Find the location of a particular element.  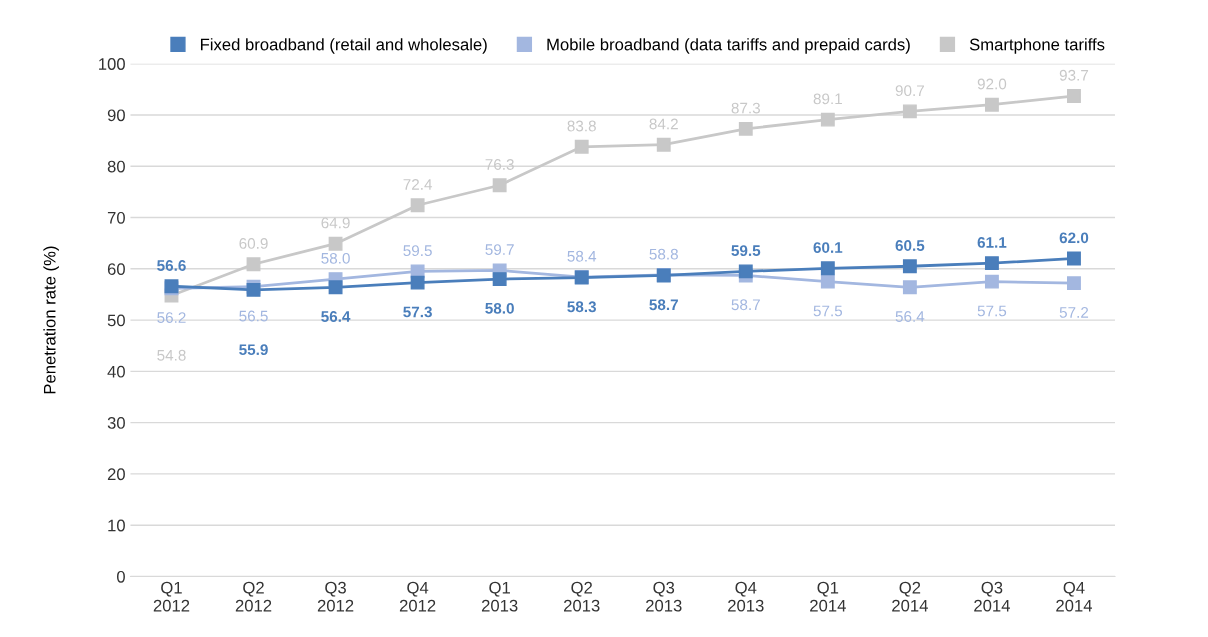

y-tick-label: 50 is located at coordinates (116, 320).